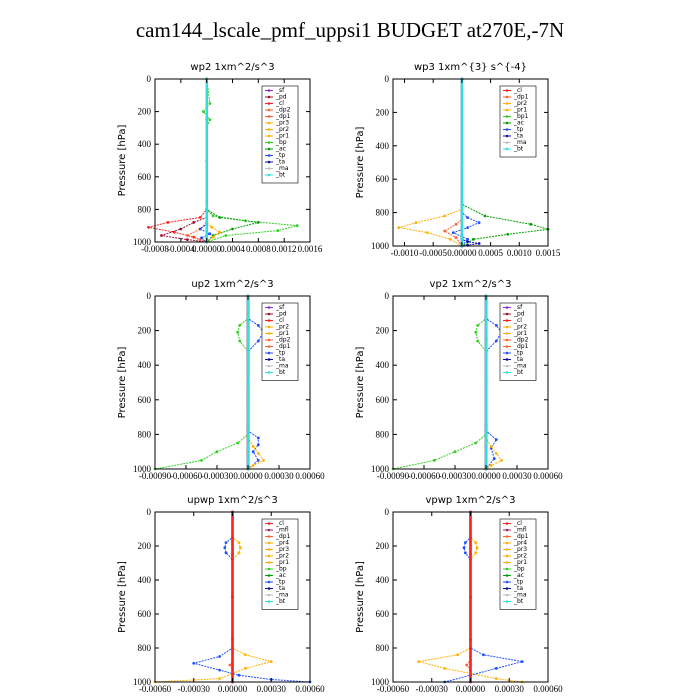 The width and height of the screenshot is (700, 700). What do you see at coordinates (232, 284) in the screenshot?
I see `panel-title: up2 1xm^2/s^3` at bounding box center [232, 284].